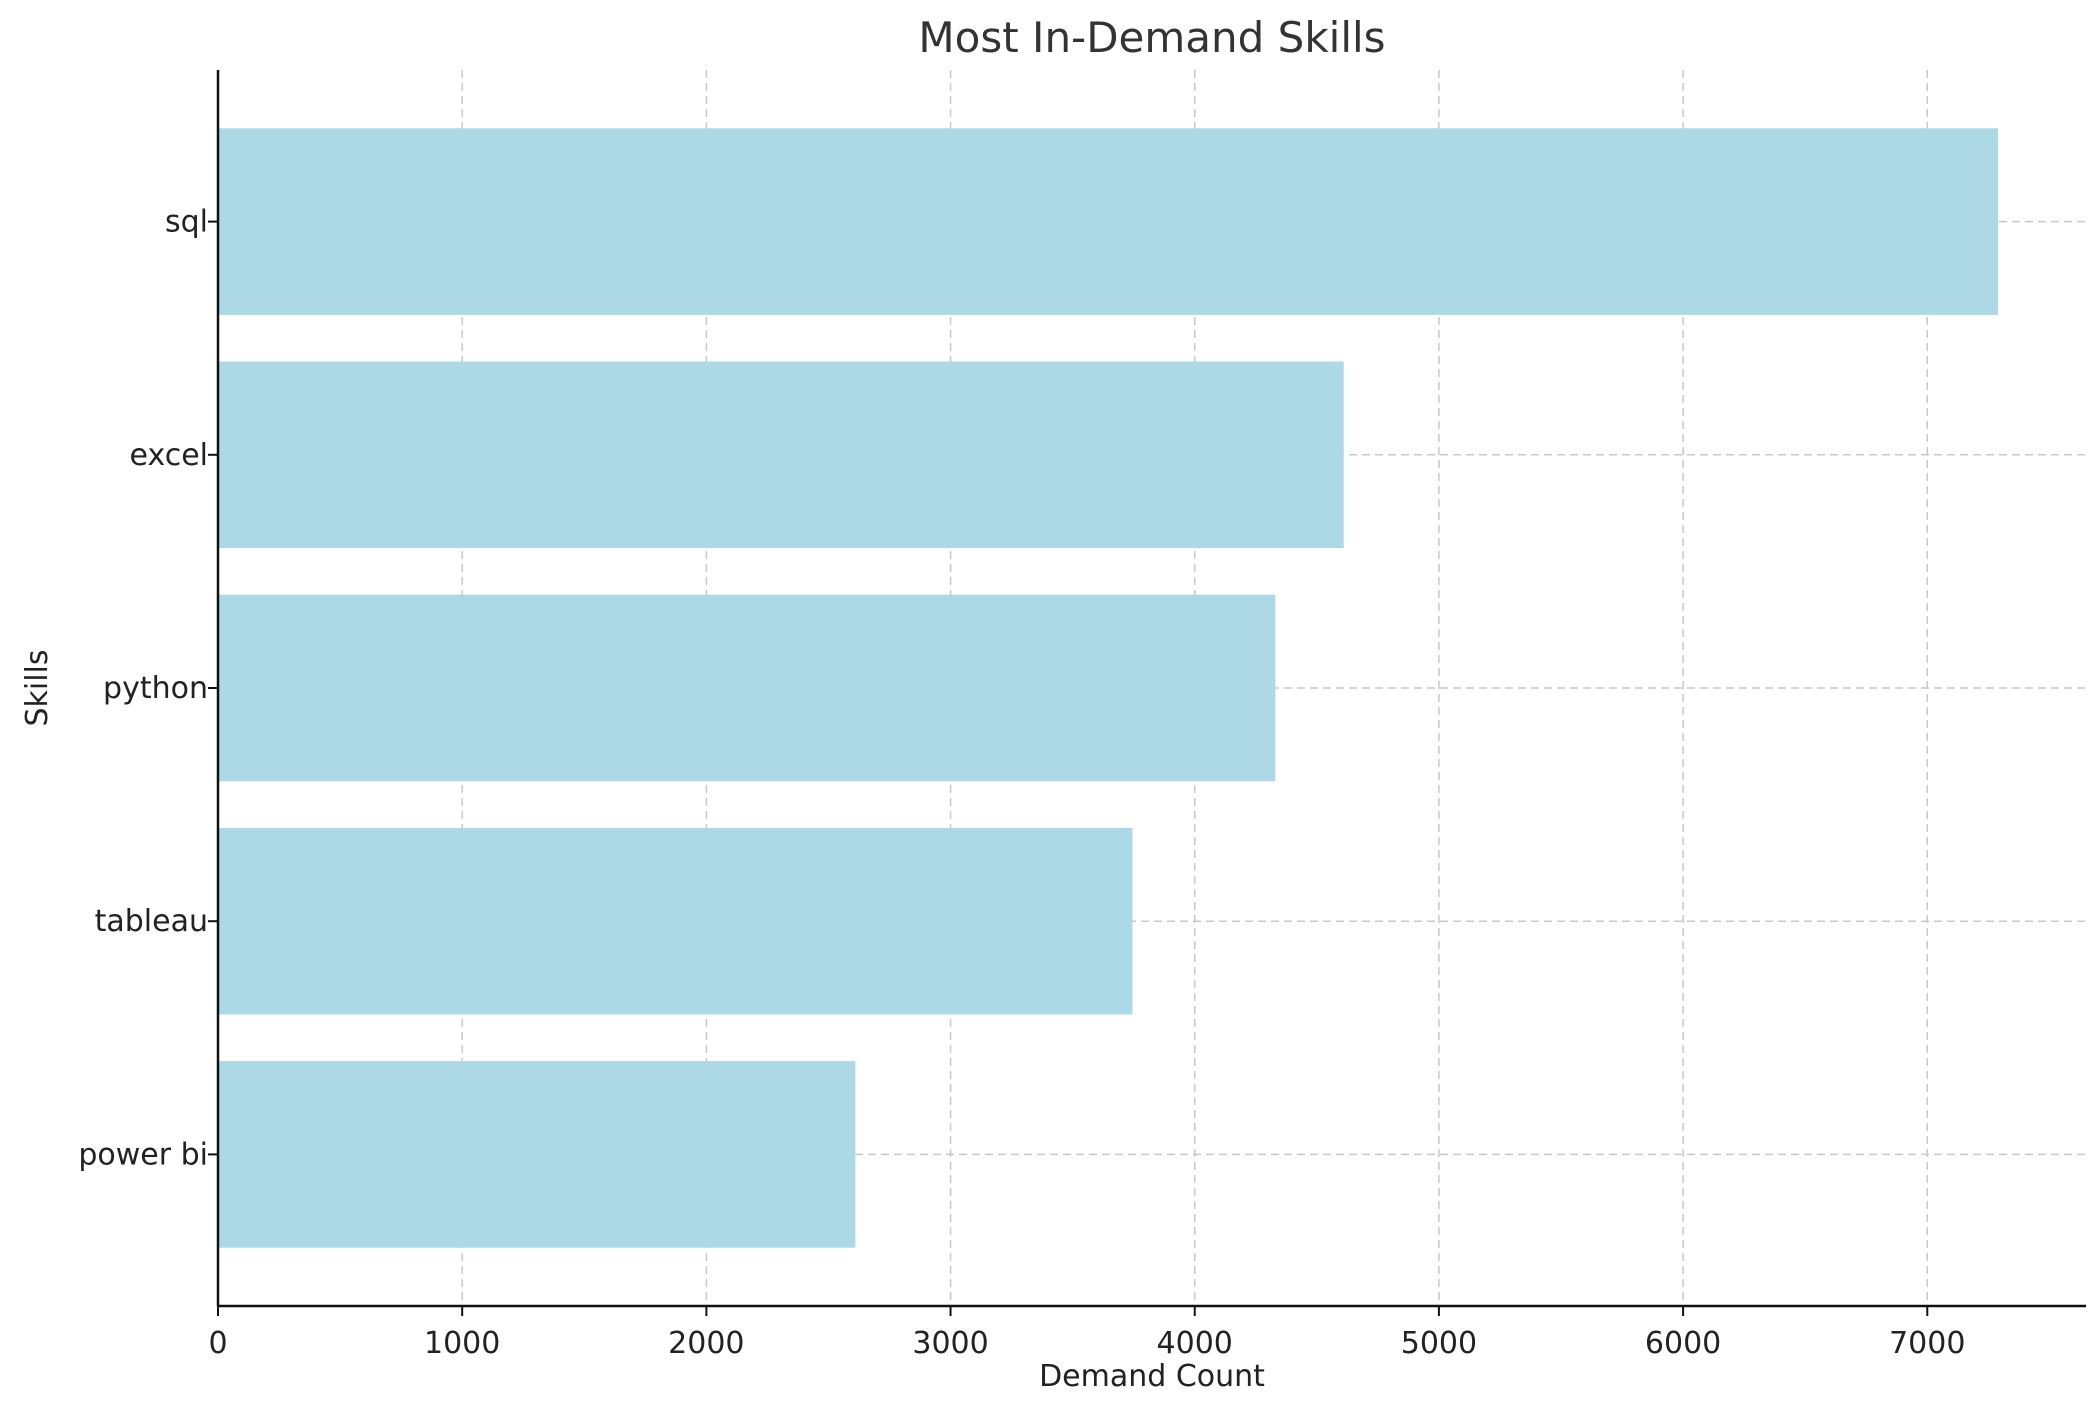  What do you see at coordinates (155, 688) in the screenshot?
I see `y-tick-label: python` at bounding box center [155, 688].